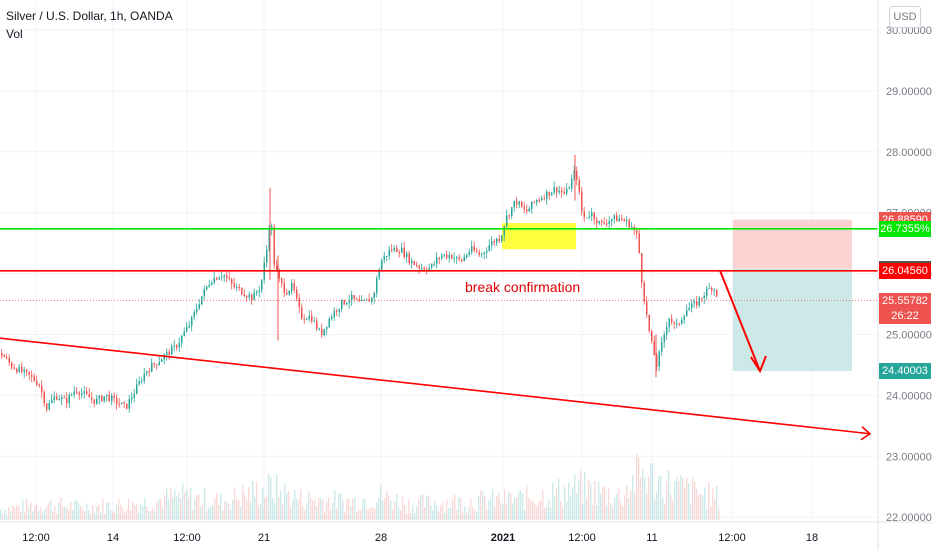  I want to click on volume-indicator-label: Vol, so click(14, 34).